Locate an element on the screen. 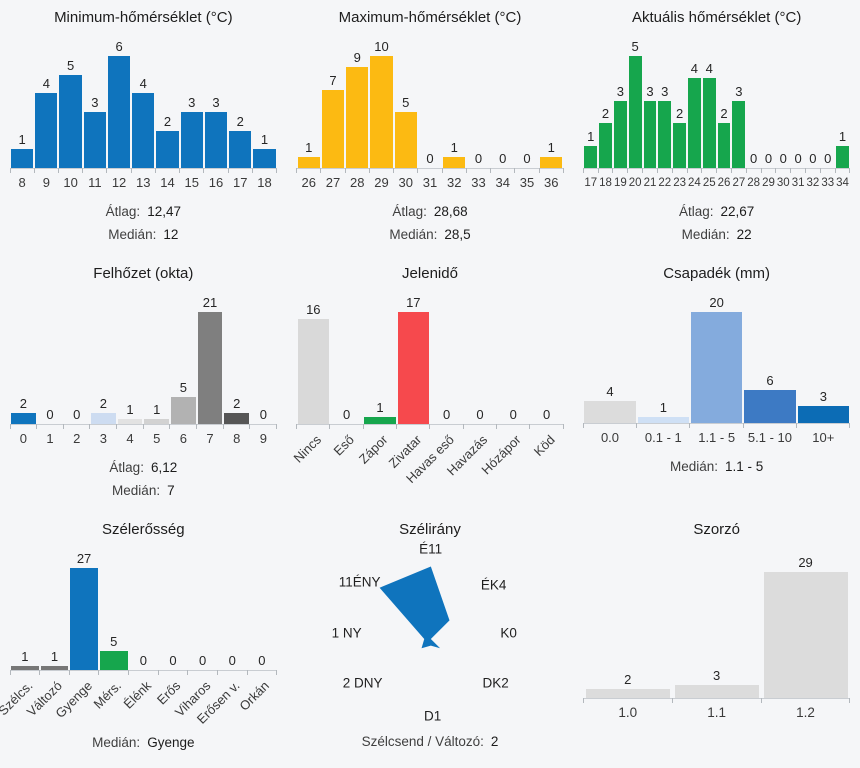 This screenshot has width=860, height=768. x-label: 0.0 is located at coordinates (610, 437).